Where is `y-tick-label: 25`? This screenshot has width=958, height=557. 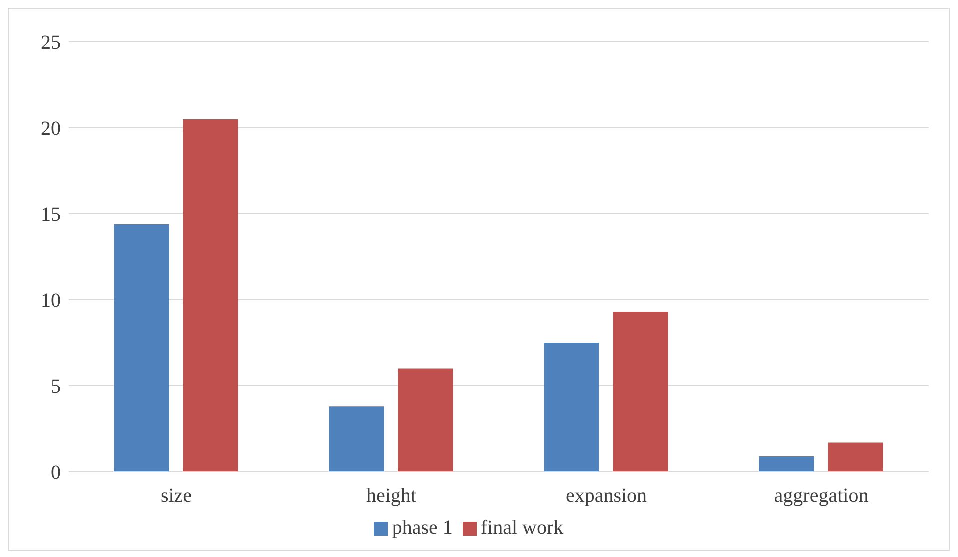
y-tick-label: 25 is located at coordinates (51, 43).